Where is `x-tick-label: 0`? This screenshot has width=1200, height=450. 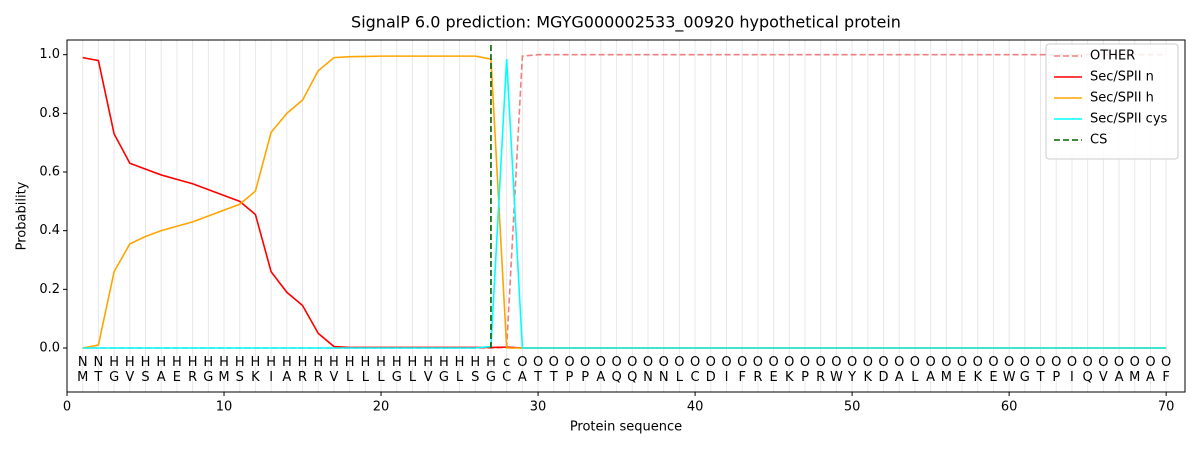
x-tick-label: 0 is located at coordinates (67, 407).